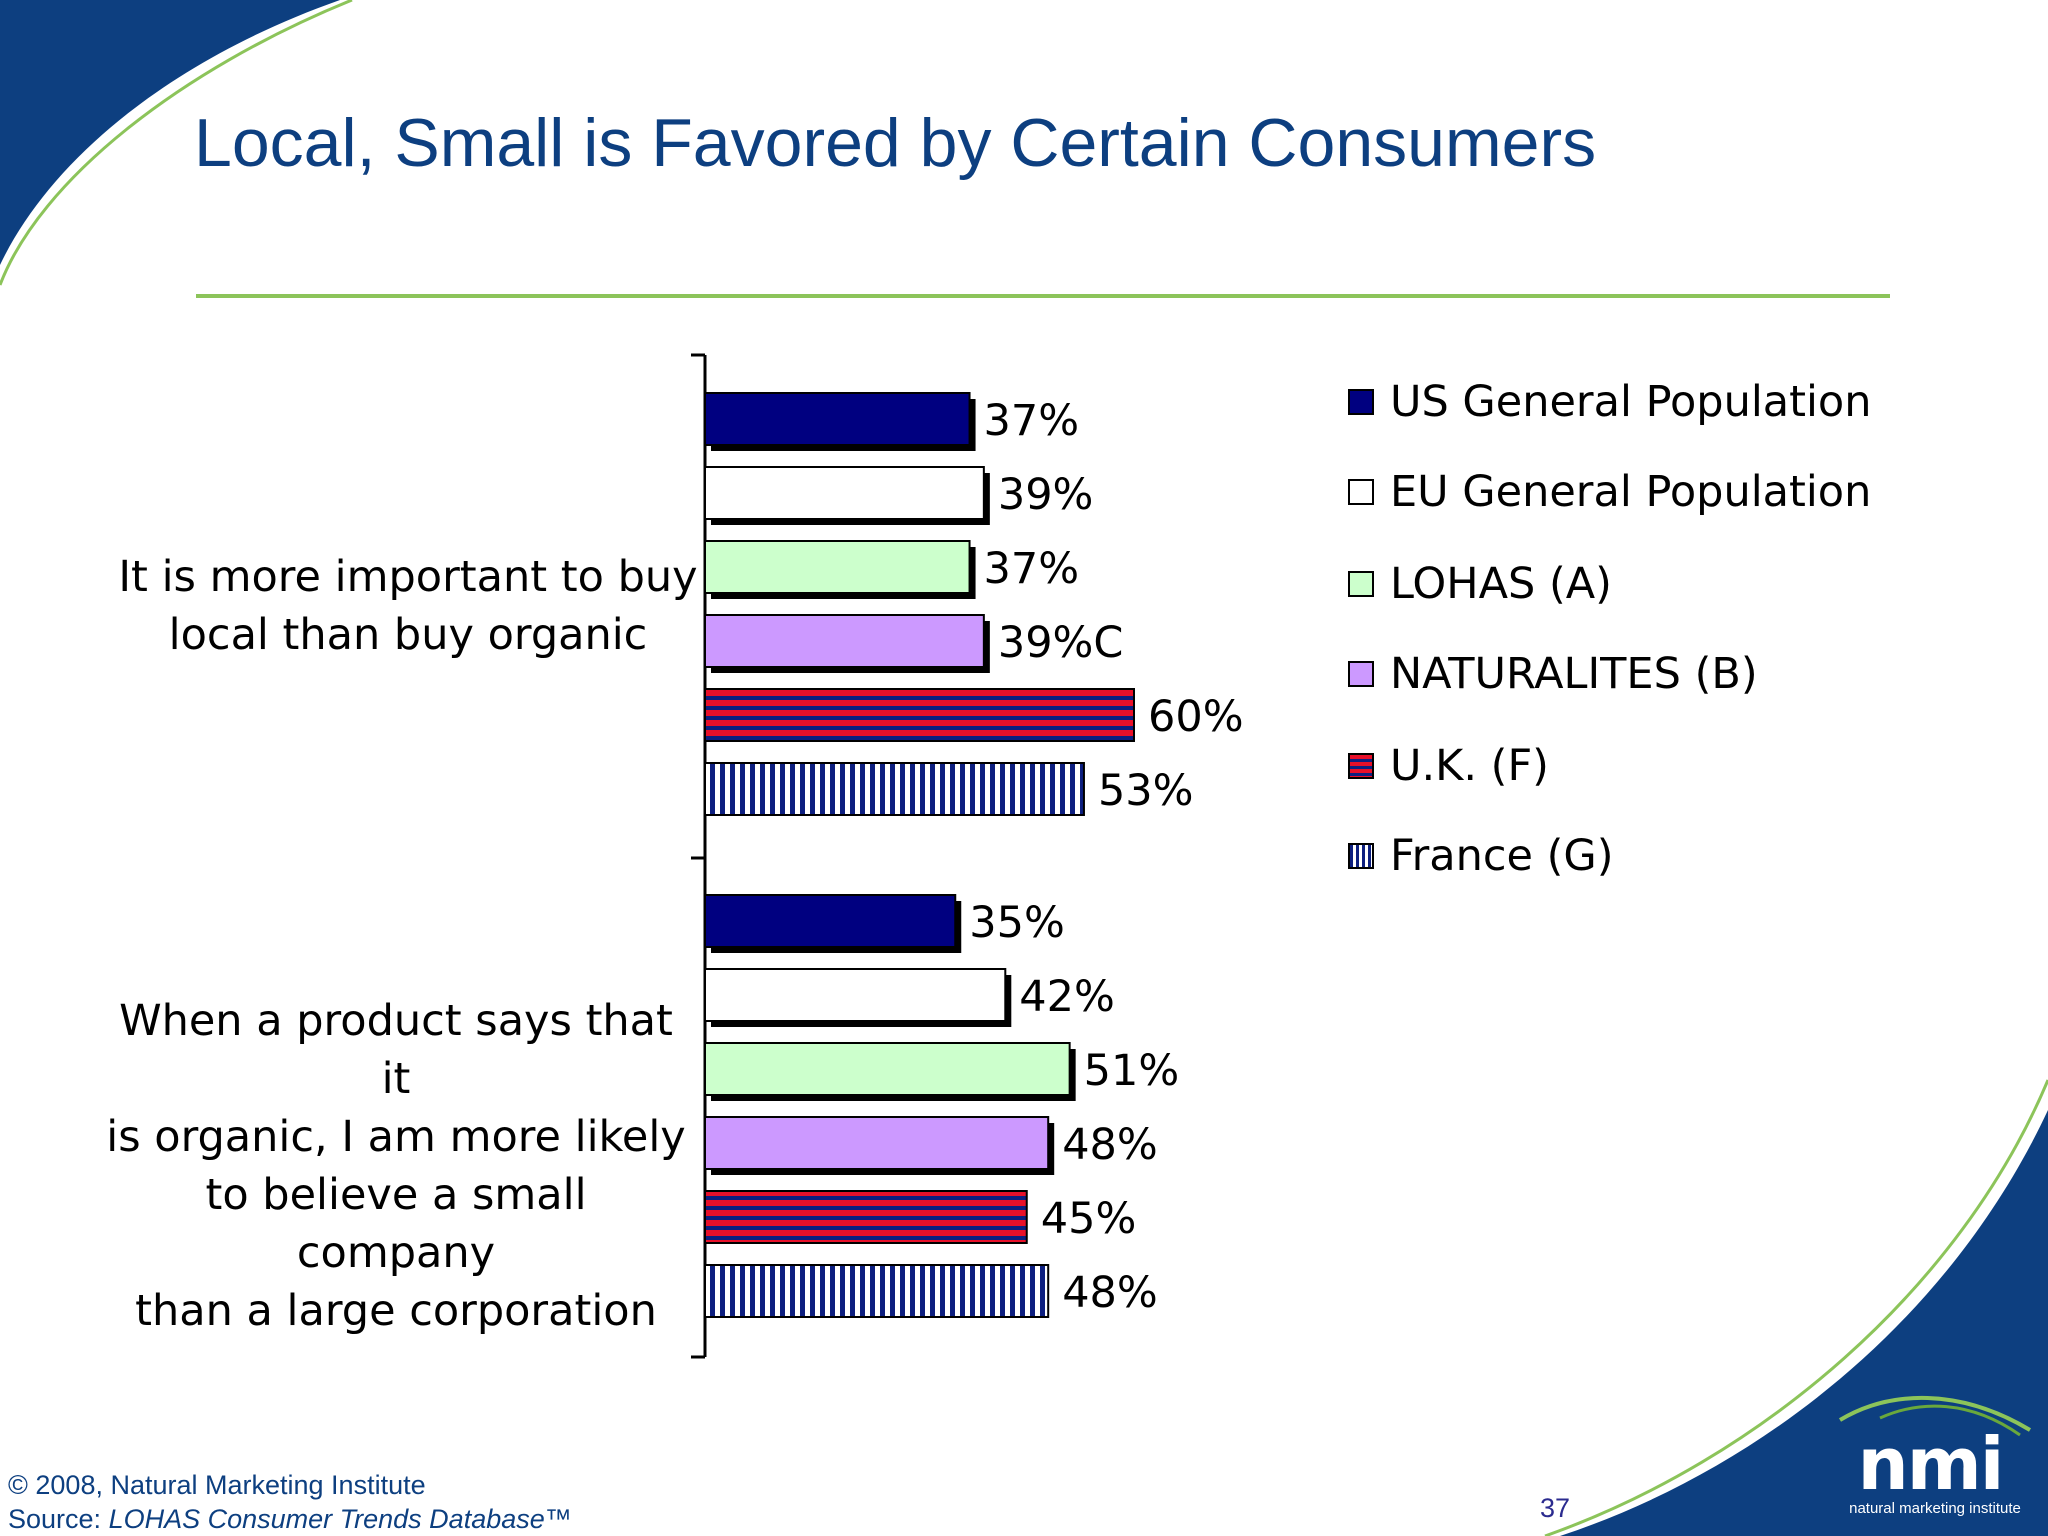  I want to click on logo-text: nmi, so click(1931, 1464).